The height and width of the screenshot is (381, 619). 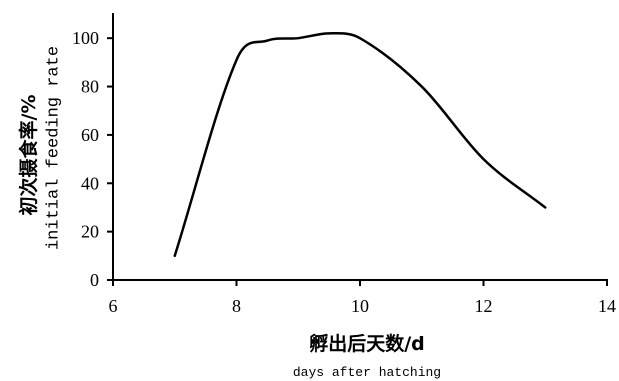 I want to click on x-axis-ticks: 6 8 10 12 14, so click(x=362, y=298).